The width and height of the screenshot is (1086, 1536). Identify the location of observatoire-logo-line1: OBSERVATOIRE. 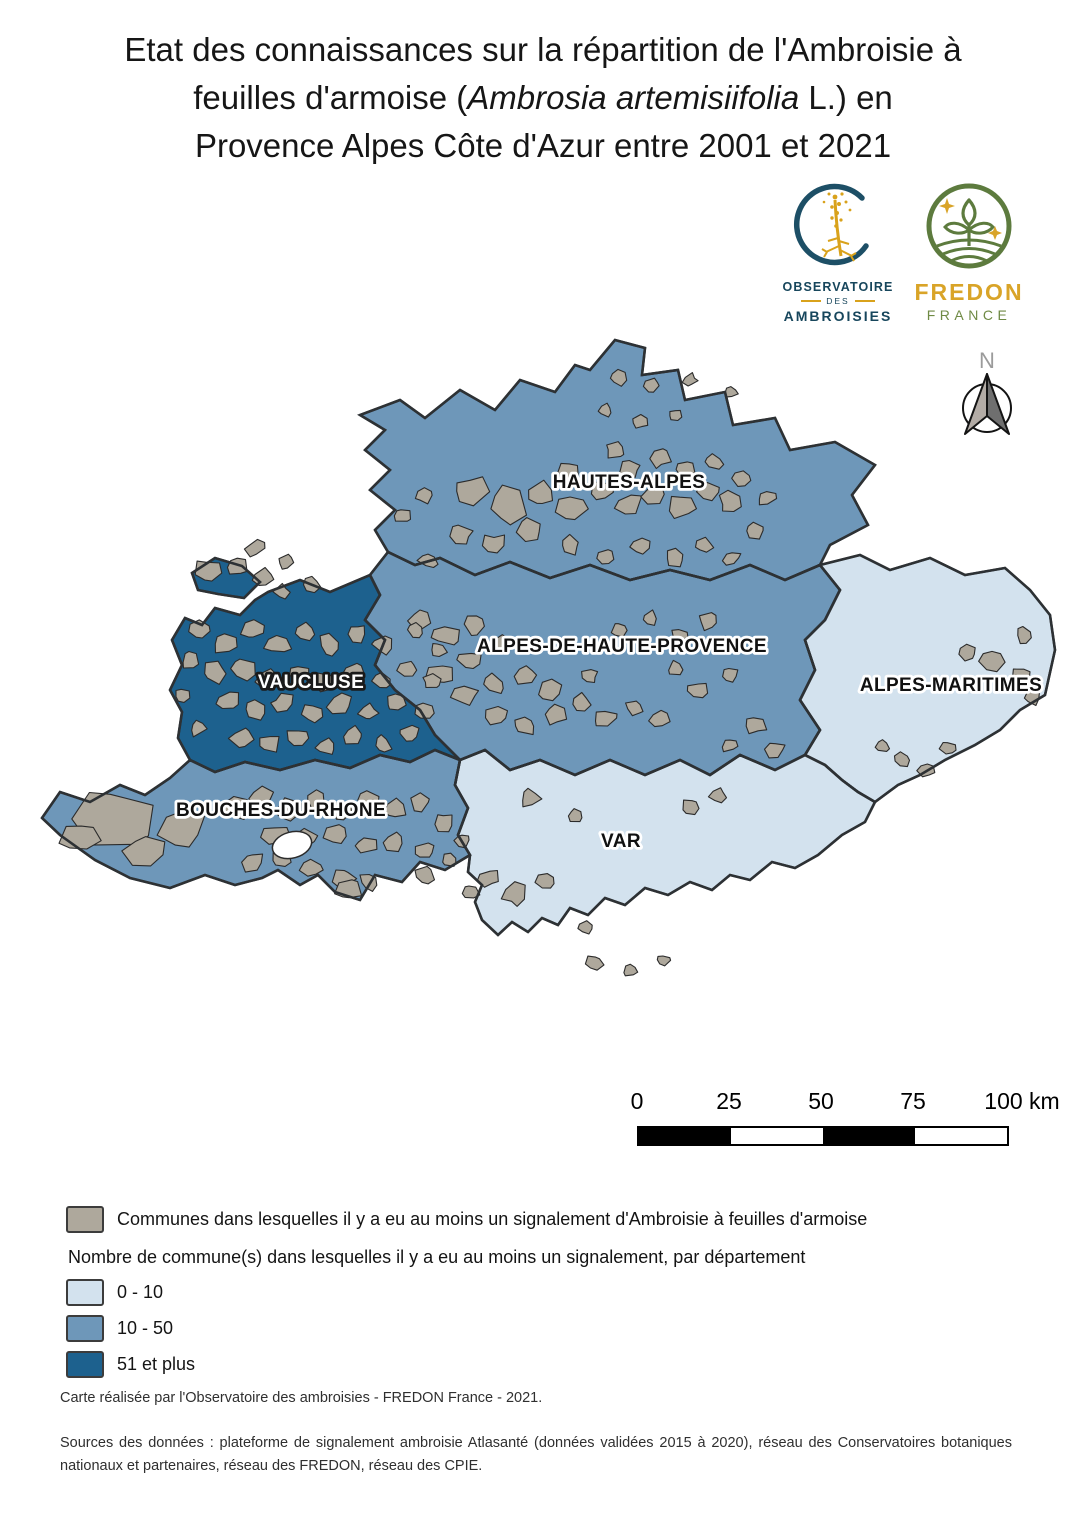
(838, 287).